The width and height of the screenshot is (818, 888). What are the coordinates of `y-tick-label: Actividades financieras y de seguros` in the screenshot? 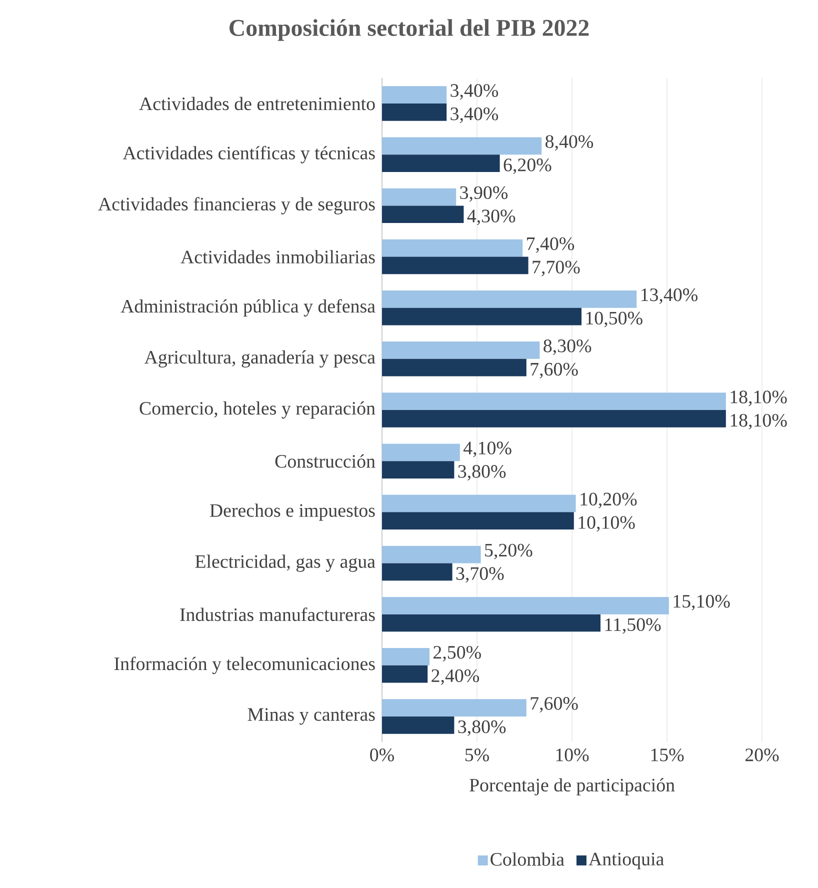 It's located at (236, 205).